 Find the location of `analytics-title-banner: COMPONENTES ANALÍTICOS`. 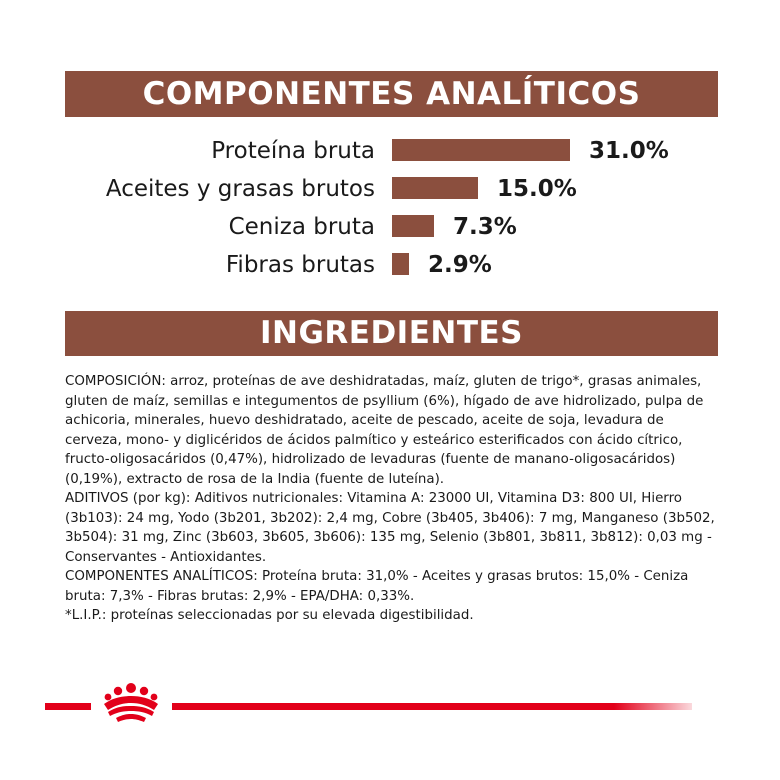

analytics-title-banner: COMPONENTES ANALÍTICOS is located at coordinates (391, 94).